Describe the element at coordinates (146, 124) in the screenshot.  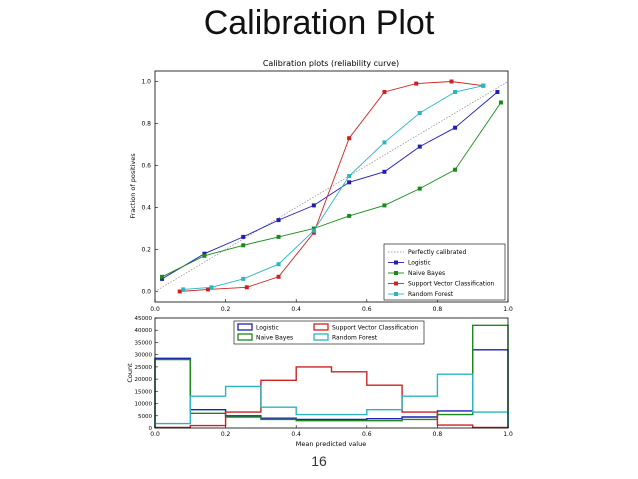
I see `top-y-tick-label: 0.8` at that location.